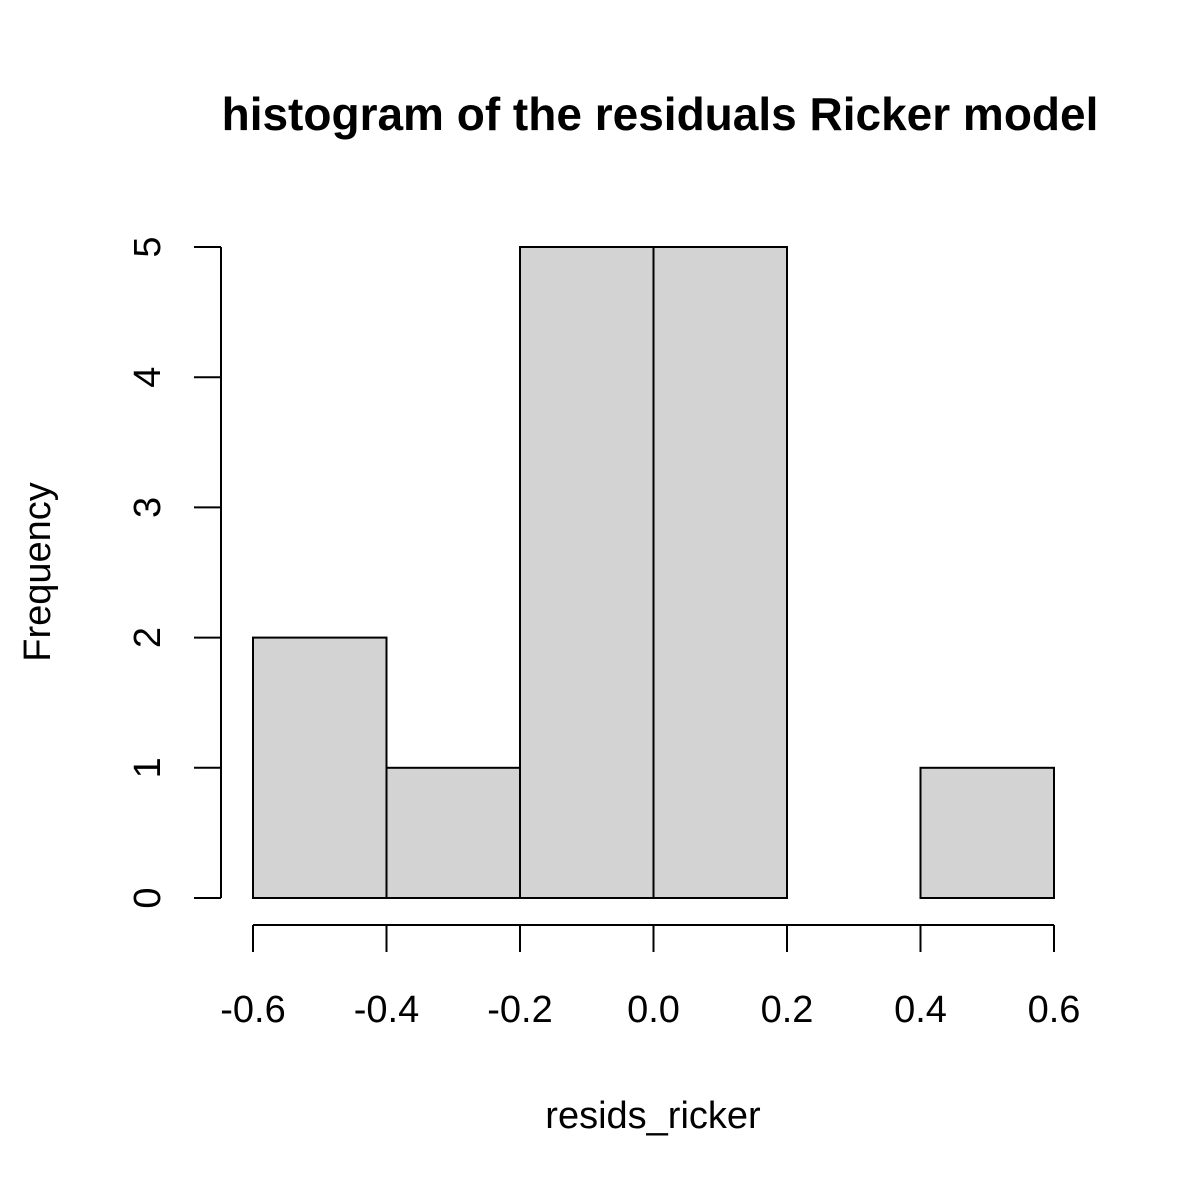 This screenshot has height=1200, width=1200. Describe the element at coordinates (148, 377) in the screenshot. I see `y-tick-label-4: 4` at that location.